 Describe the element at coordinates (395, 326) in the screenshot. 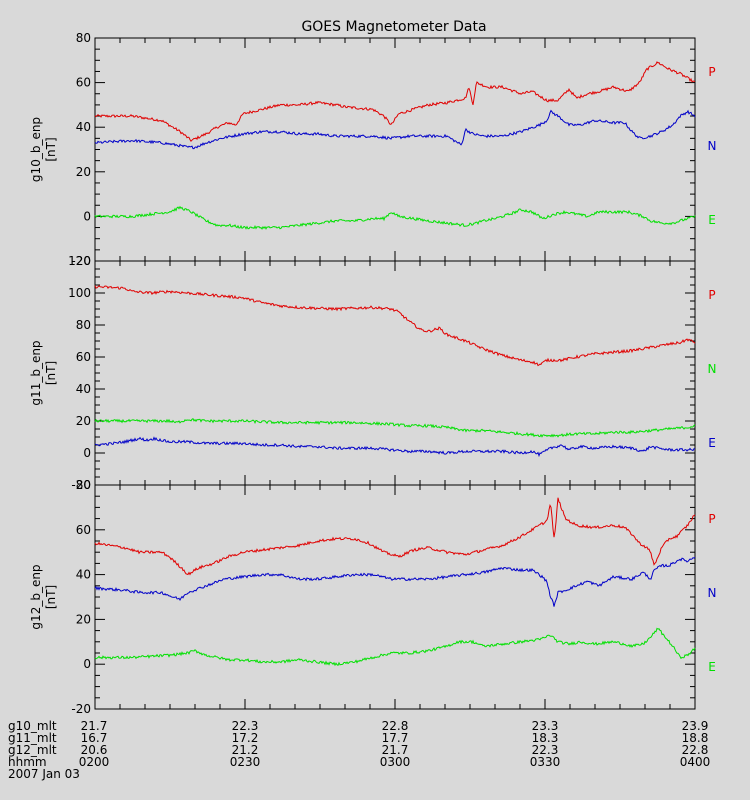

I see `series-line-g11-P` at that location.